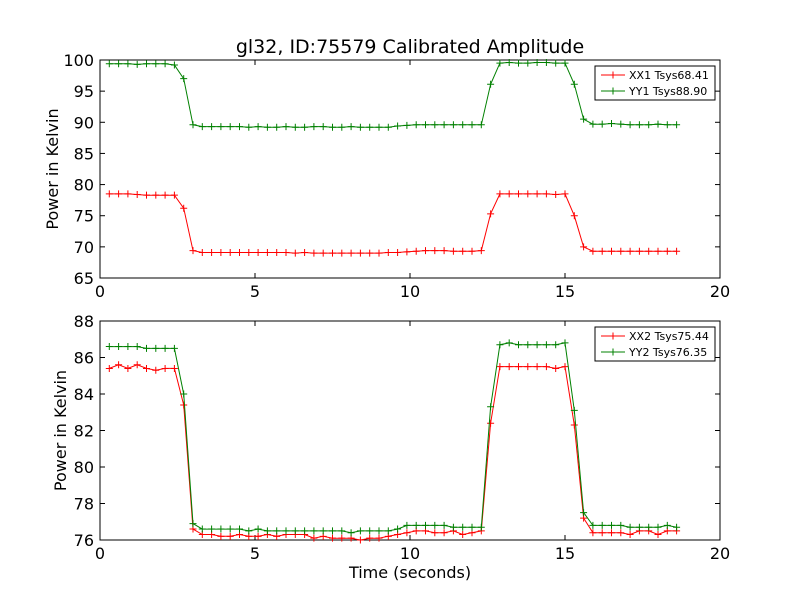  What do you see at coordinates (667, 352) in the screenshot?
I see `legend-label: YY2 Tsys76.35` at bounding box center [667, 352].